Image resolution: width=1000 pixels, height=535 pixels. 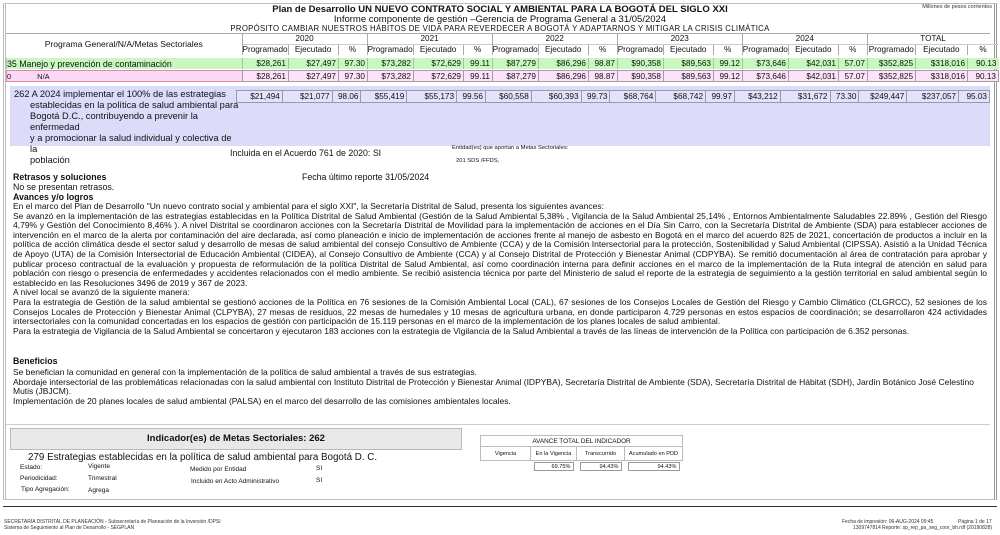 What do you see at coordinates (500, 506) in the screenshot?
I see `footer-divider` at bounding box center [500, 506].